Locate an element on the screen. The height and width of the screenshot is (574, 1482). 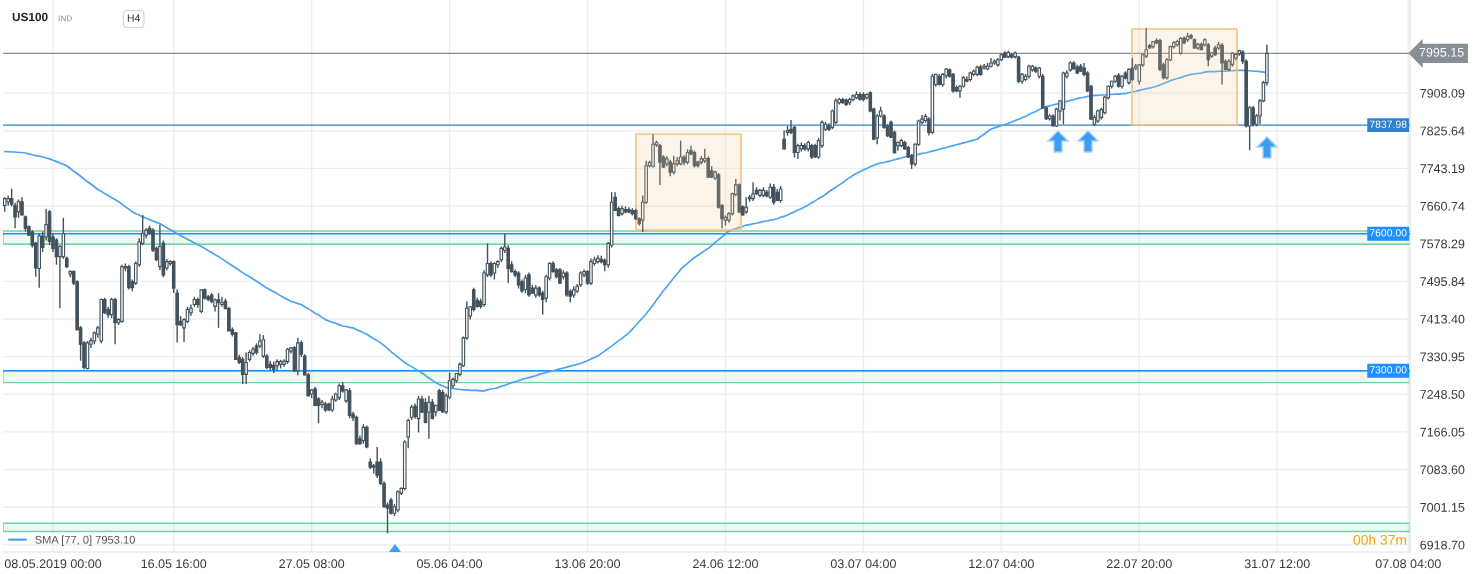
annotation: H4 is located at coordinates (134, 18).